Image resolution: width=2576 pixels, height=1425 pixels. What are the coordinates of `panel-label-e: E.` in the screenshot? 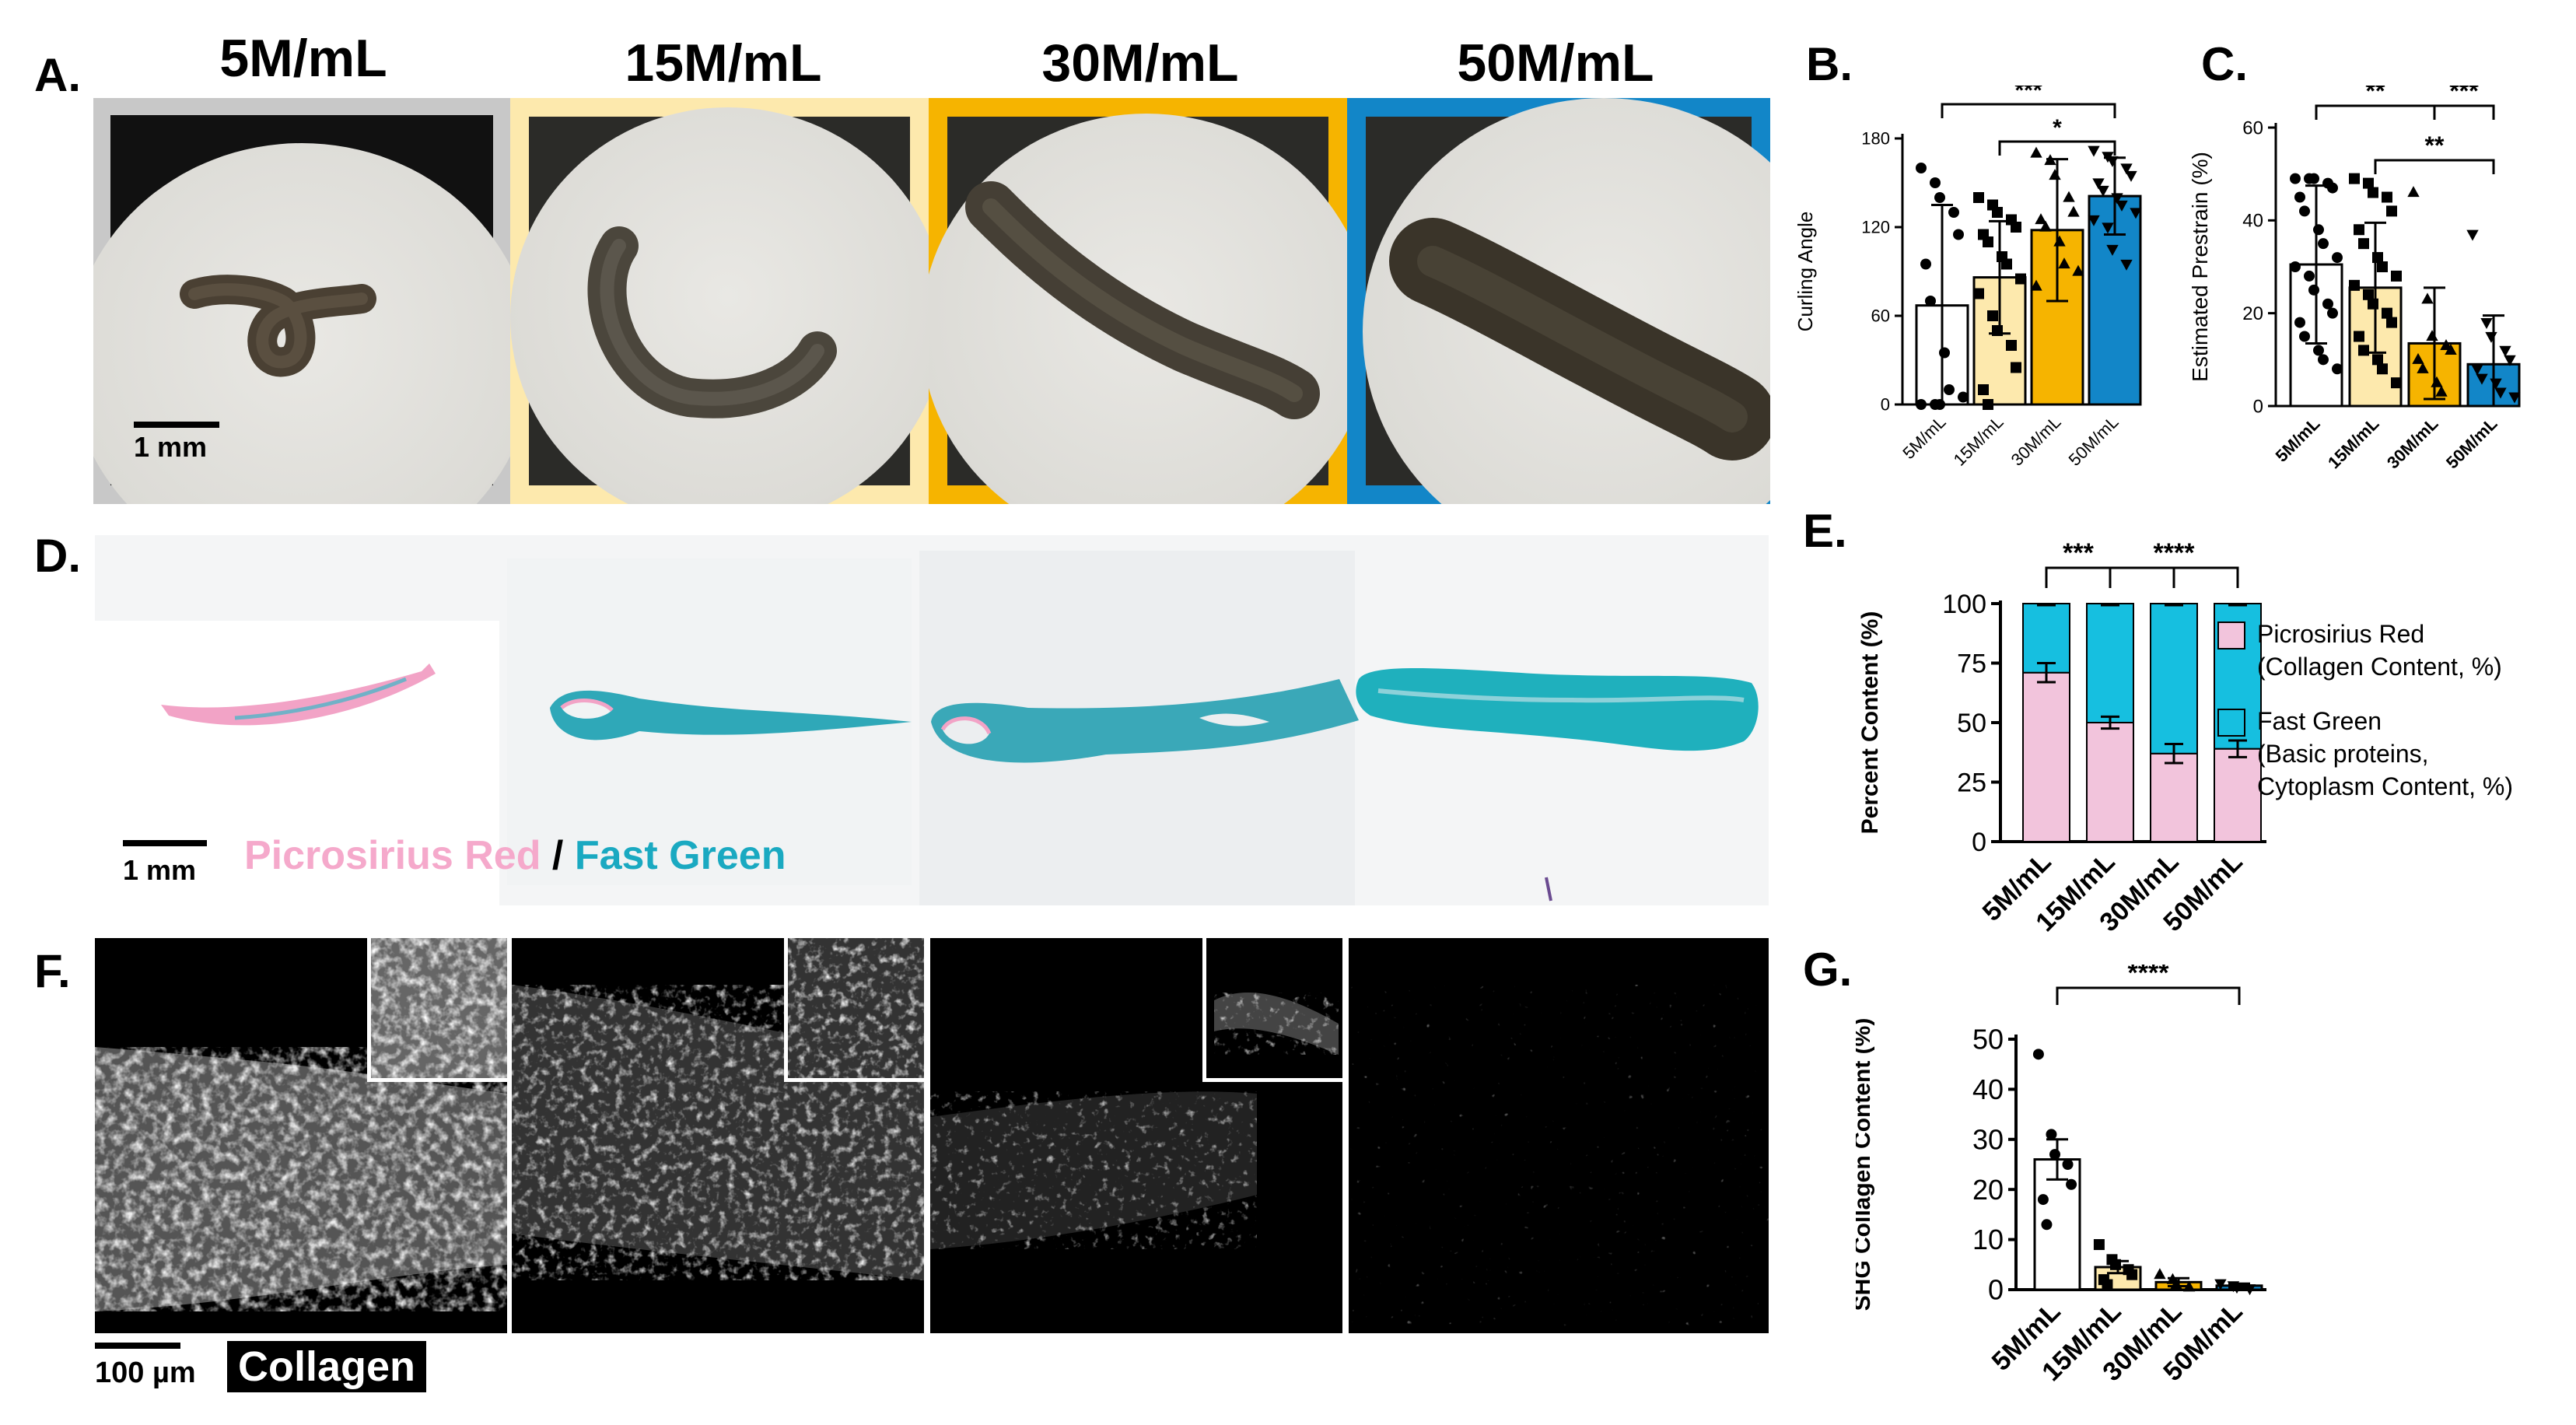 It's located at (1825, 531).